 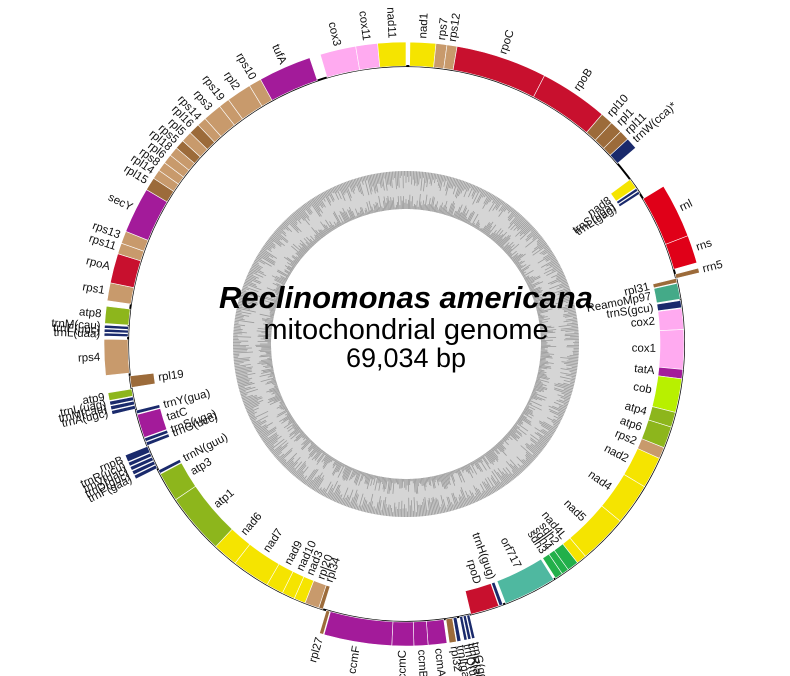 What do you see at coordinates (278, 55) in the screenshot?
I see `gene-label-tufa: tufA` at bounding box center [278, 55].